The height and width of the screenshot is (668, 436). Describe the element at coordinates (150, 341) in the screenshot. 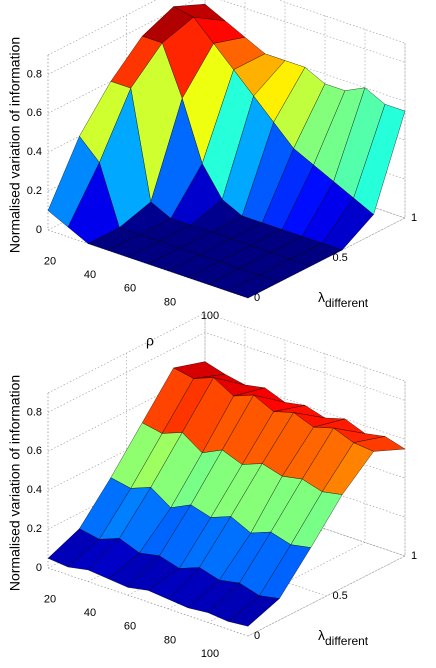

I see `x-axis-label: ρ` at that location.